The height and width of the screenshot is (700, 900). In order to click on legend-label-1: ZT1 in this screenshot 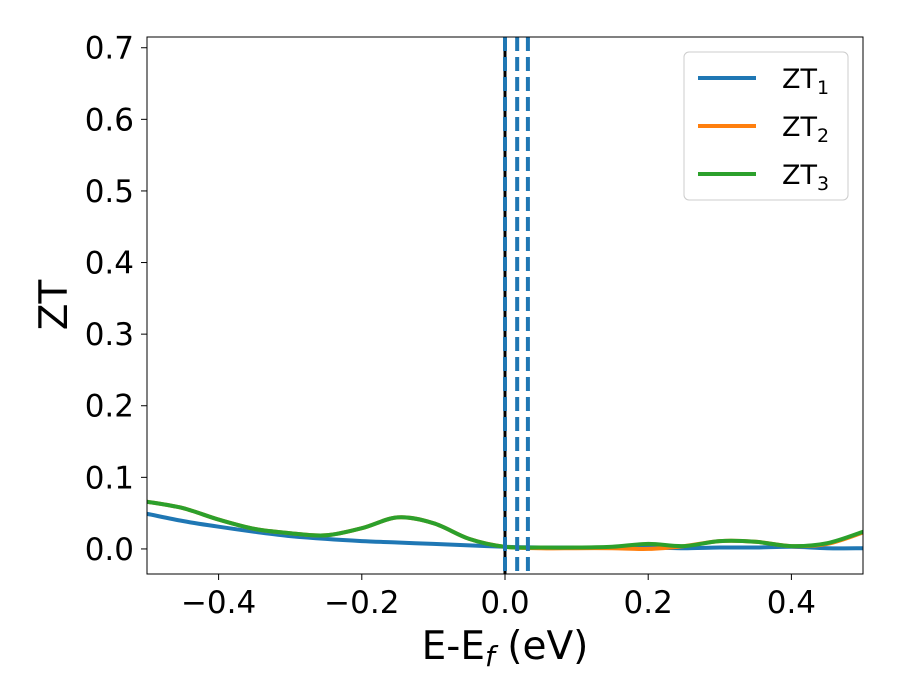, I will do `click(805, 81)`.